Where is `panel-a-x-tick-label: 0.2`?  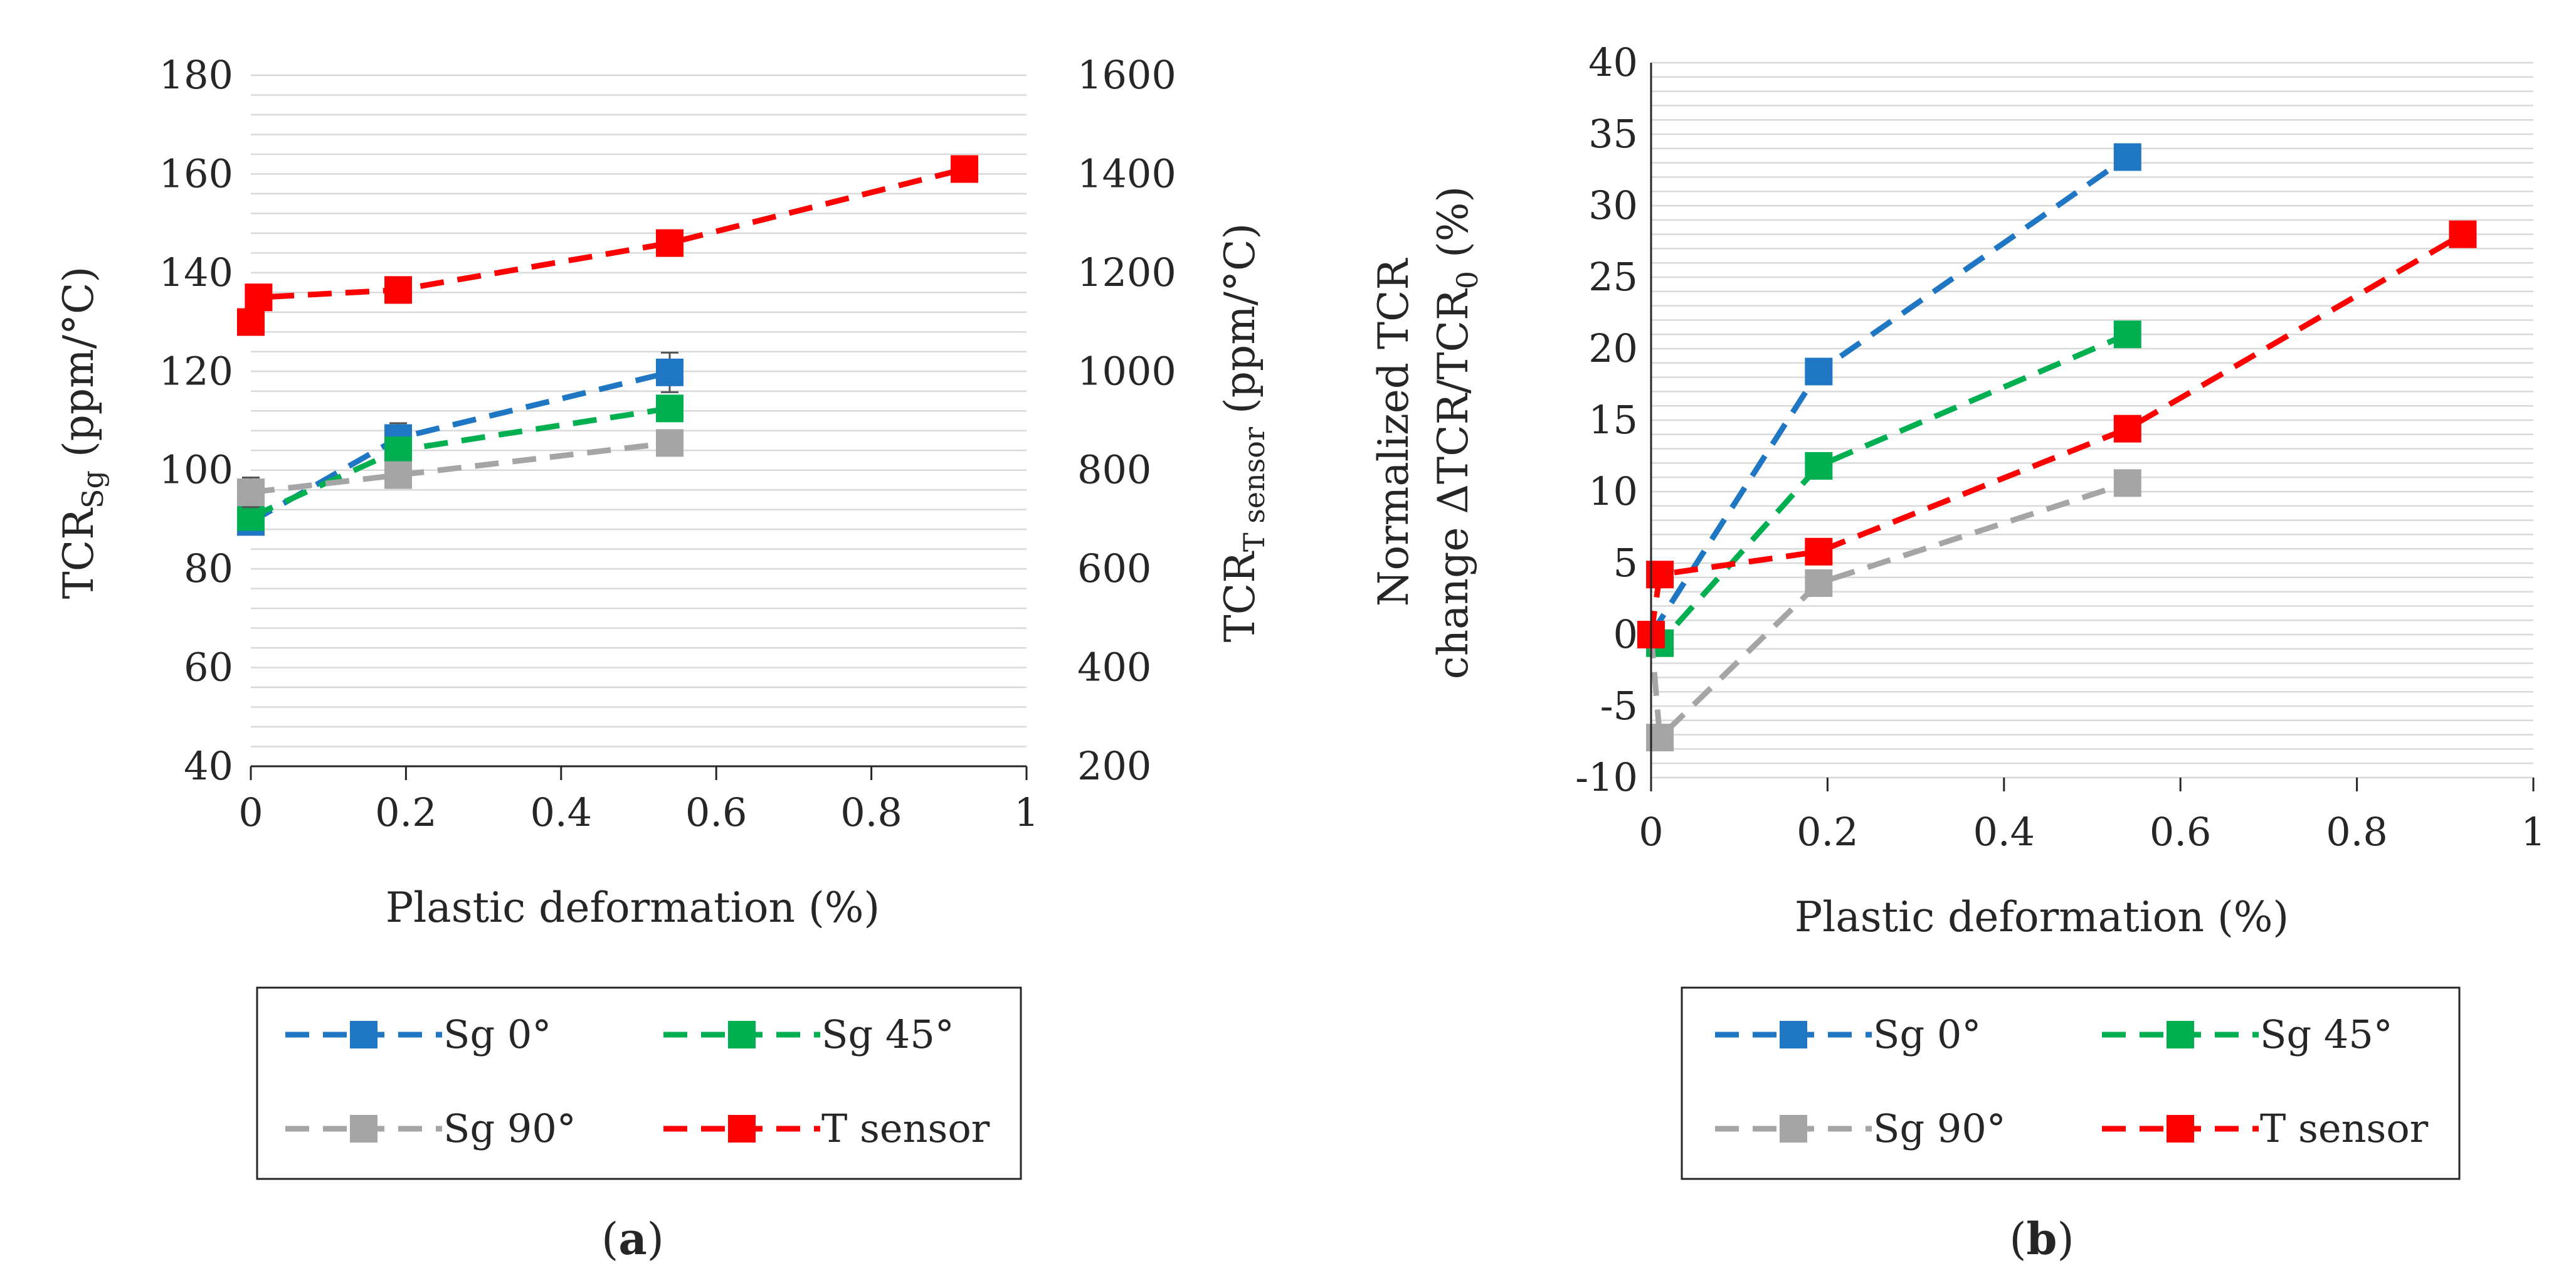
panel-a-x-tick-label: 0.2 is located at coordinates (406, 812).